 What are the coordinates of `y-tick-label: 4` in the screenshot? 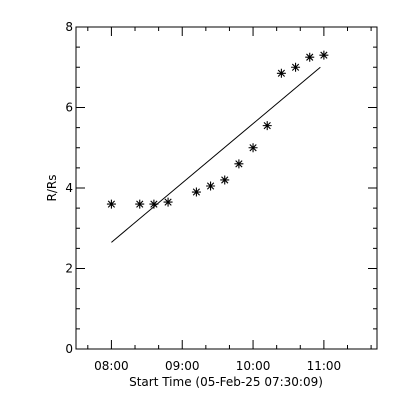 It's located at (69, 188).